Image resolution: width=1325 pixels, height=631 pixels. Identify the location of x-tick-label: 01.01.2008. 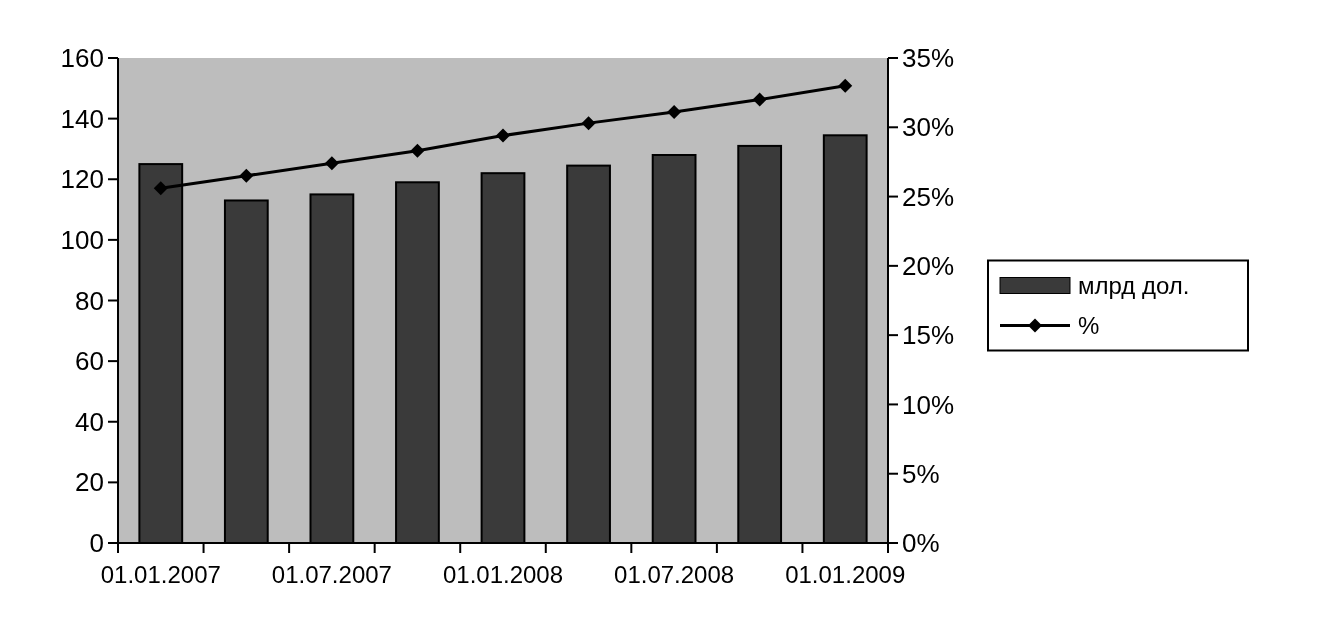
(503, 574).